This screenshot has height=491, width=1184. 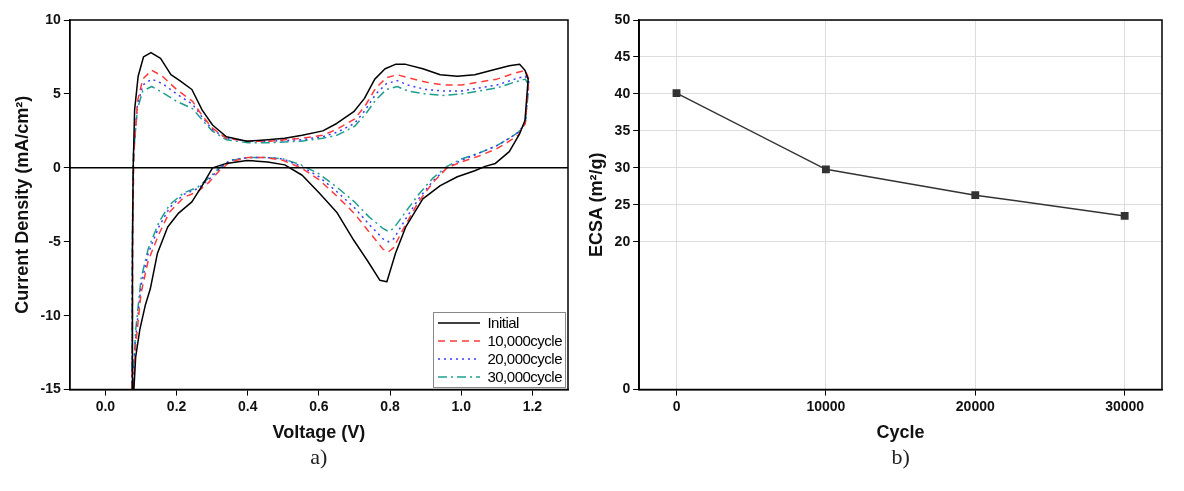 I want to click on x-tick-label: 0.0, so click(x=105, y=405).